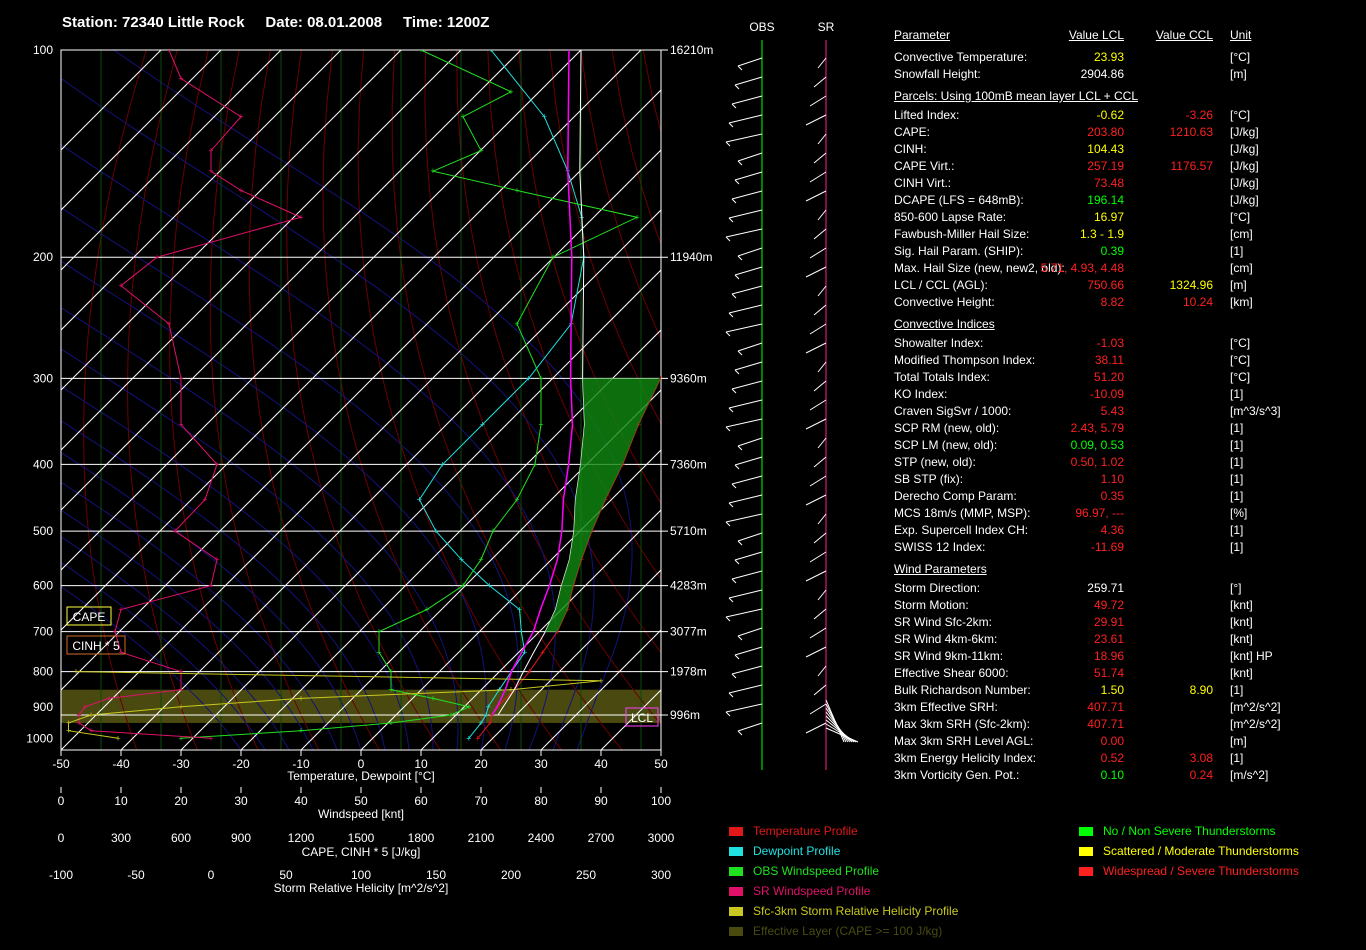 The image size is (1366, 950). Describe the element at coordinates (929, 479) in the screenshot. I see `parameter-label: SB STP (fix):` at that location.